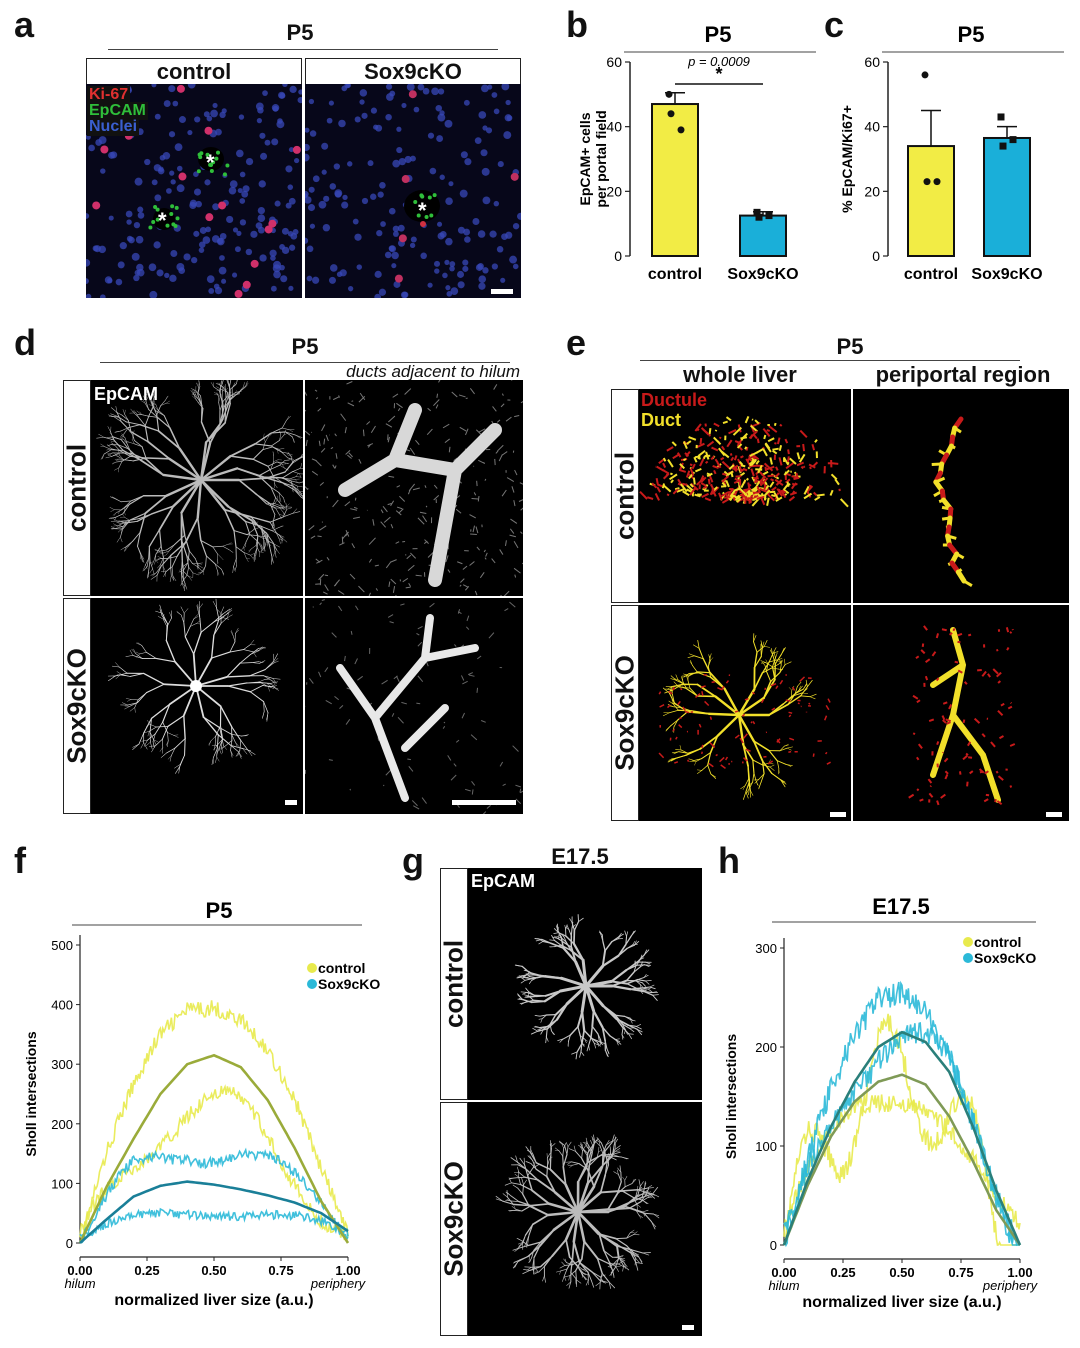 The height and width of the screenshot is (1348, 1080). Describe the element at coordinates (413, 72) in the screenshot. I see `panel-a-header-sox9cko: Sox9cKO` at that location.